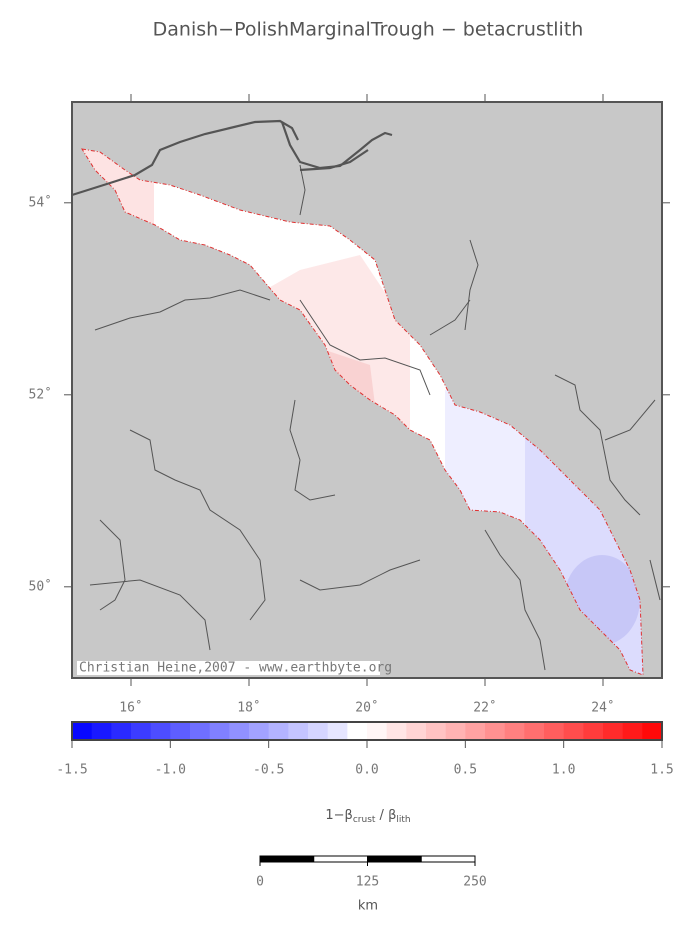  I want to click on scale-tick-label: 0, so click(260, 882).